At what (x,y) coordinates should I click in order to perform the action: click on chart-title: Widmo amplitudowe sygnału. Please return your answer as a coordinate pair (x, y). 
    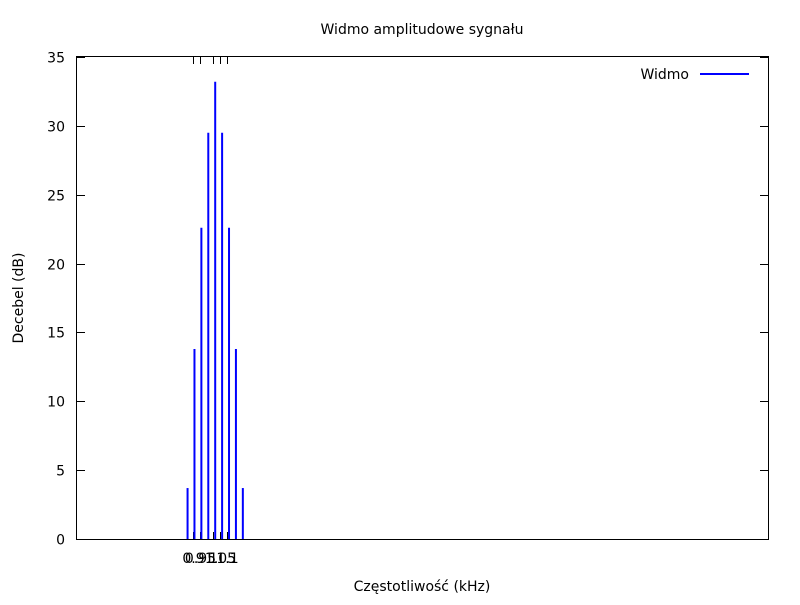
    Looking at the image, I should click on (422, 30).